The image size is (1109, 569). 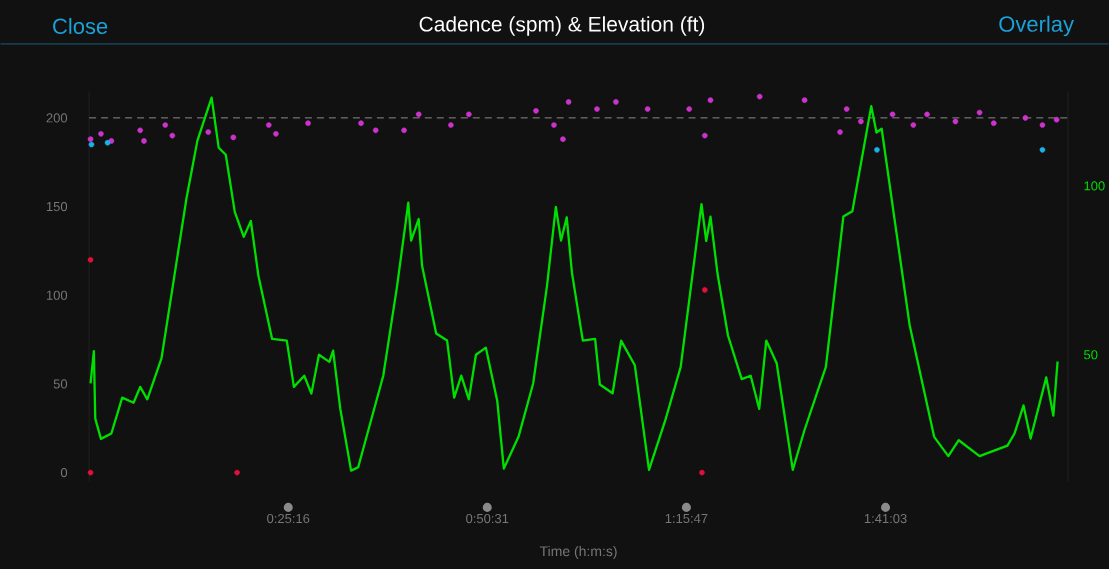 I want to click on x-axis-title: Time (h:m:s), so click(x=578, y=552).